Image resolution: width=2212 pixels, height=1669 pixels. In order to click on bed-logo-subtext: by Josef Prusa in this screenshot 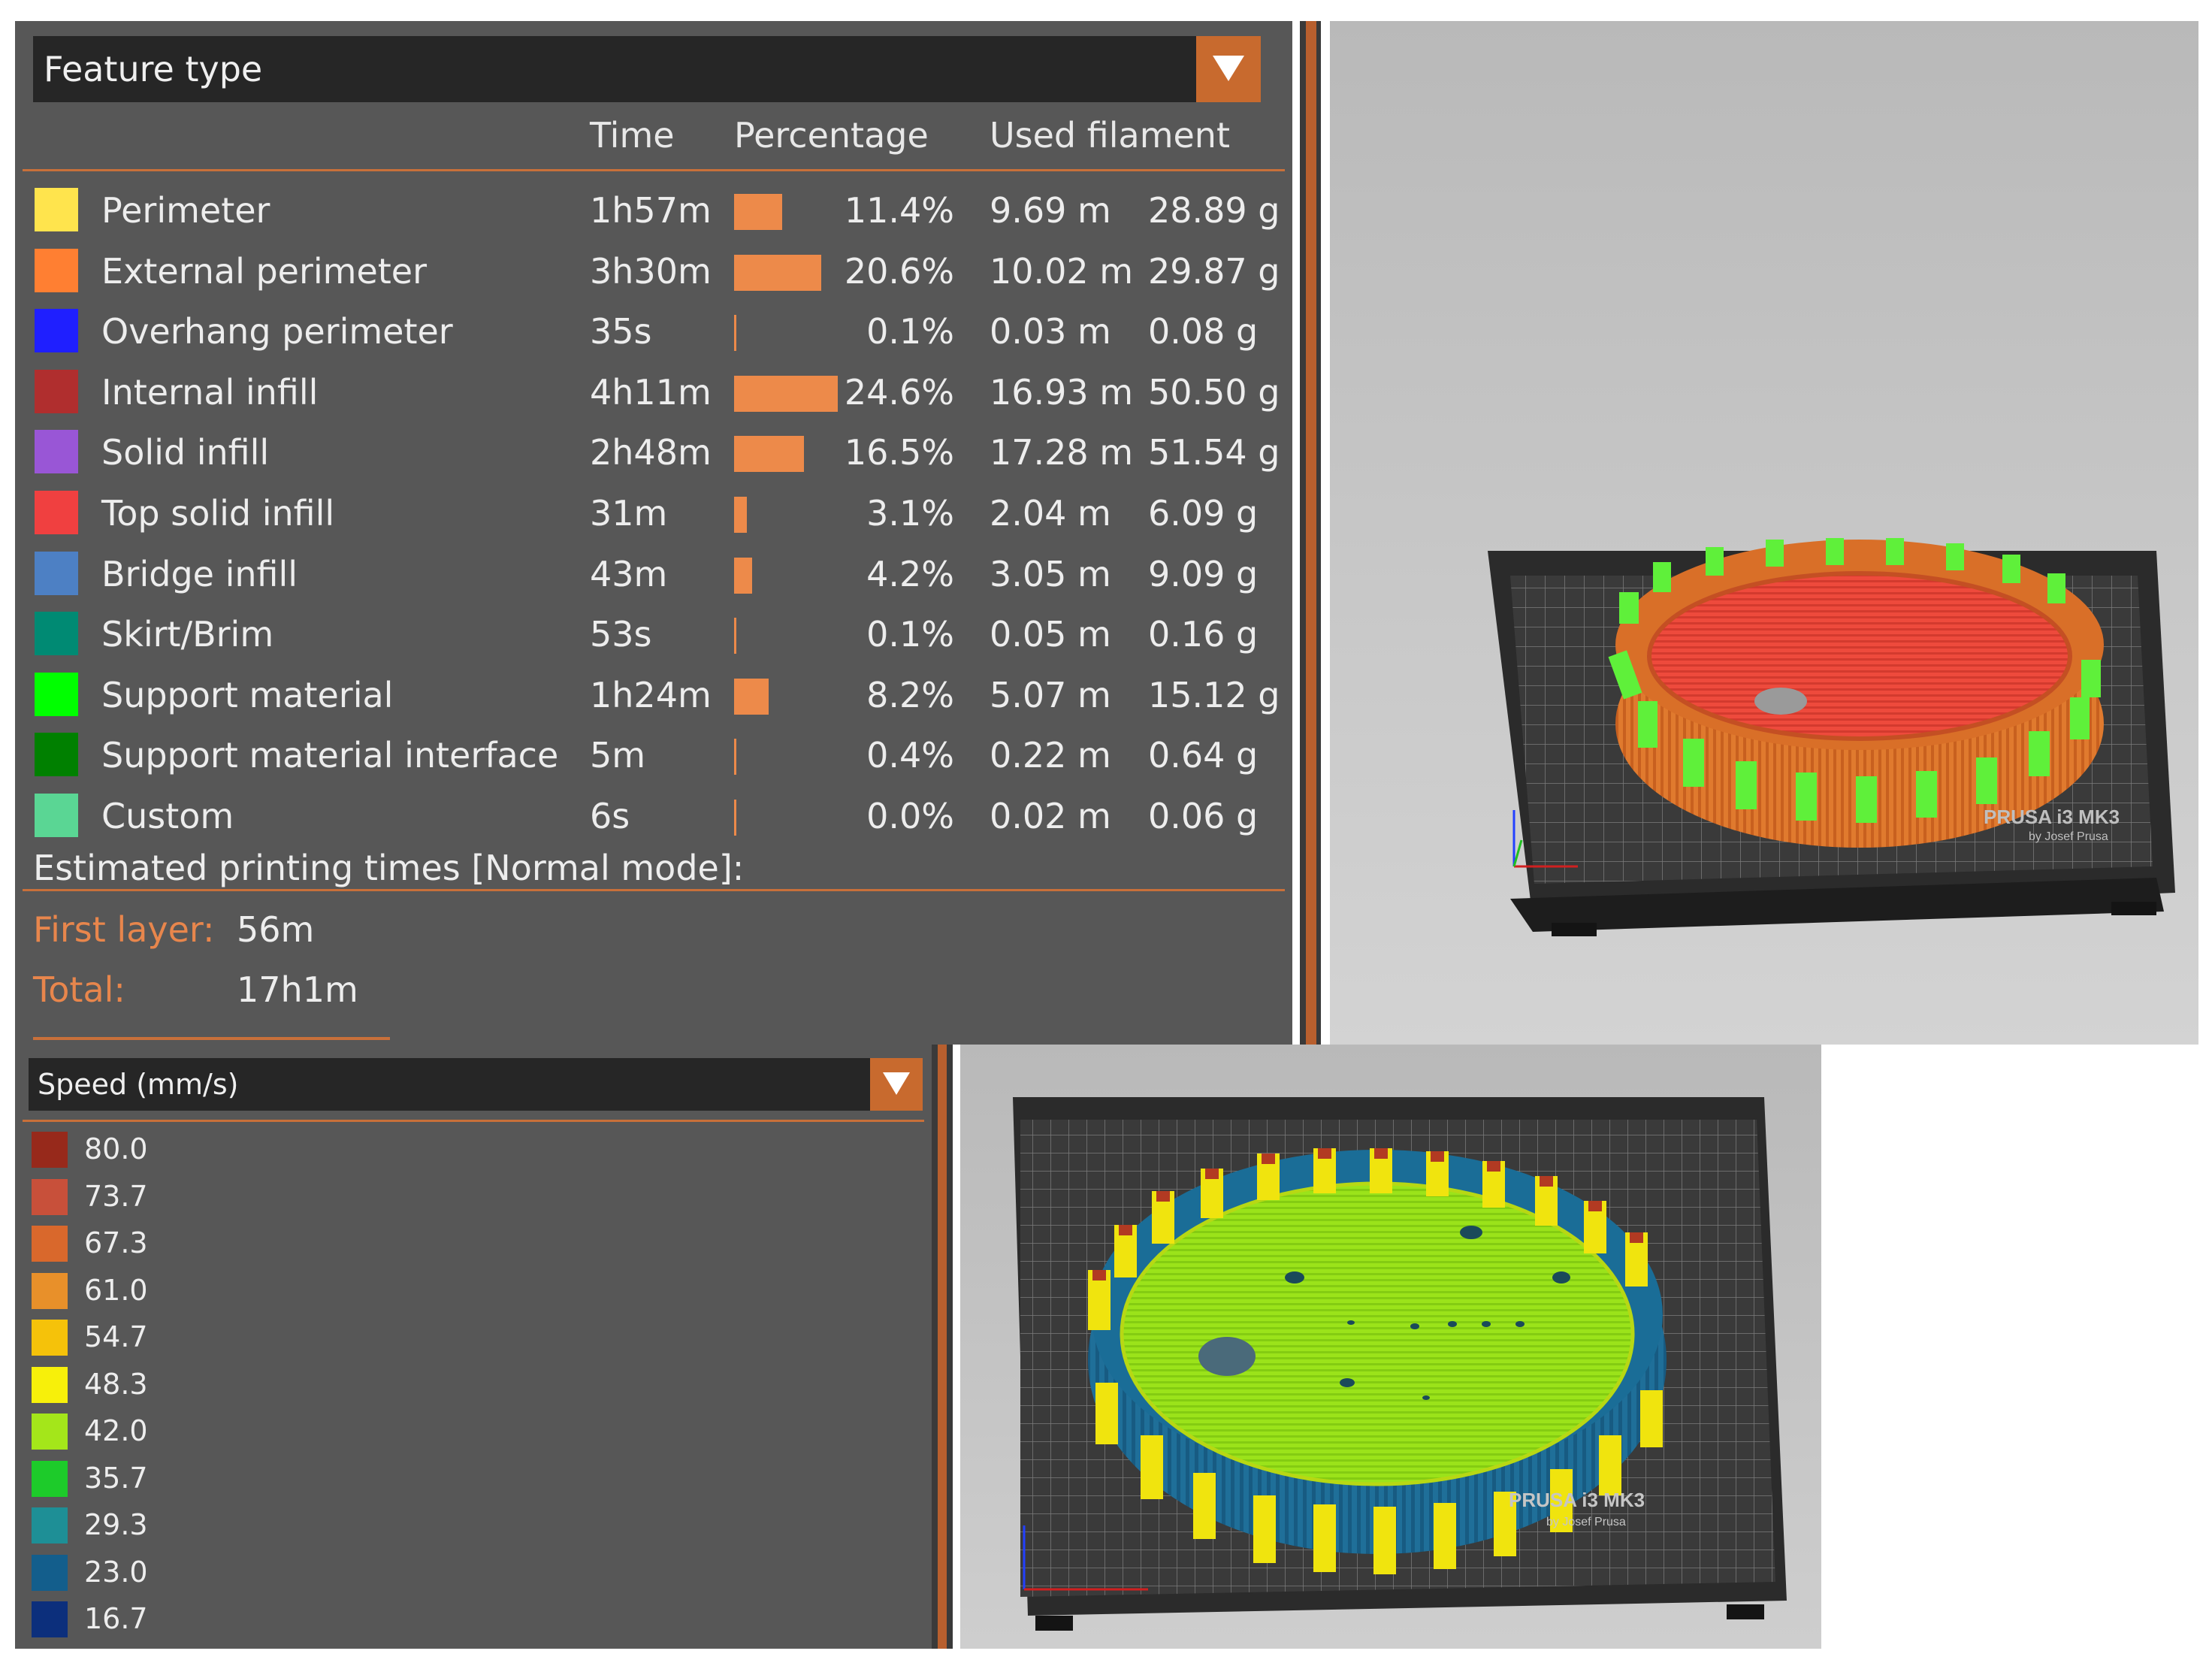, I will do `click(1586, 1522)`.